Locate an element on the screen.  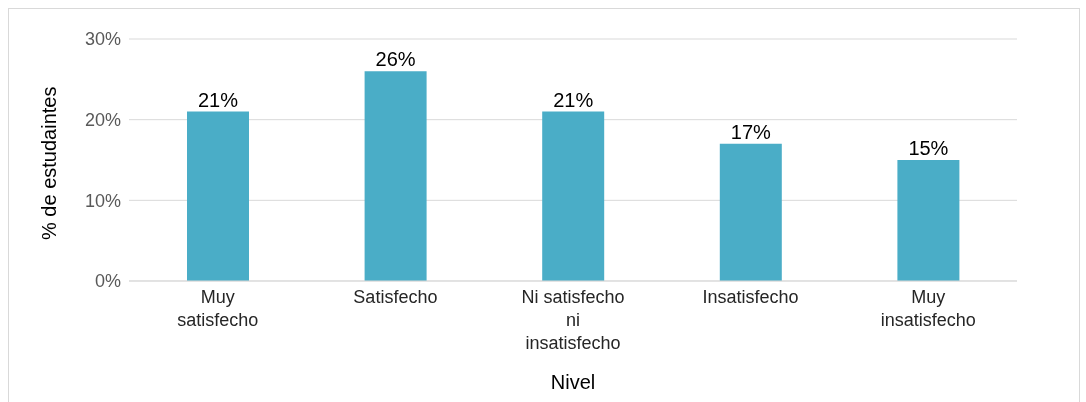
y-tick-label: 0% is located at coordinates (107, 281).